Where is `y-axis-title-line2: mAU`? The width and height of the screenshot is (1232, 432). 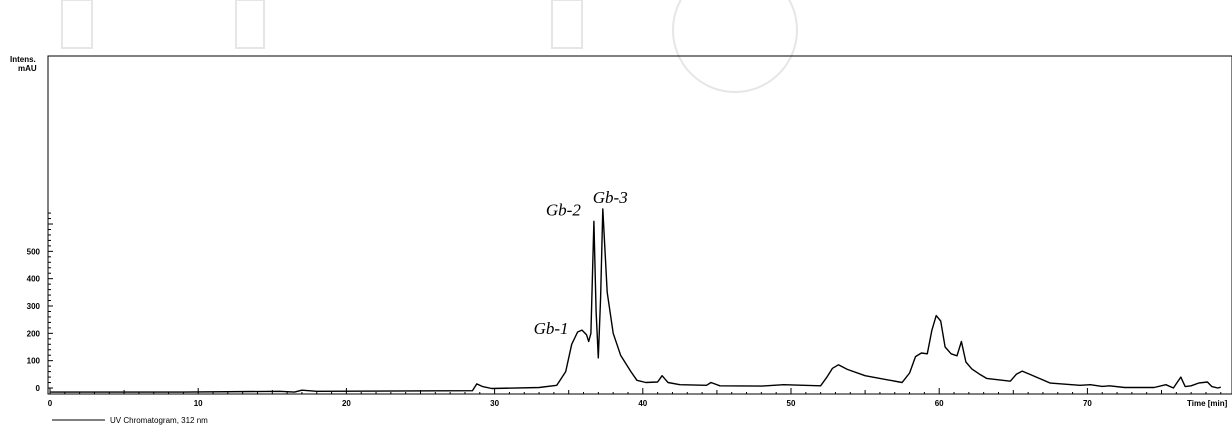
y-axis-title-line2: mAU is located at coordinates (27, 68).